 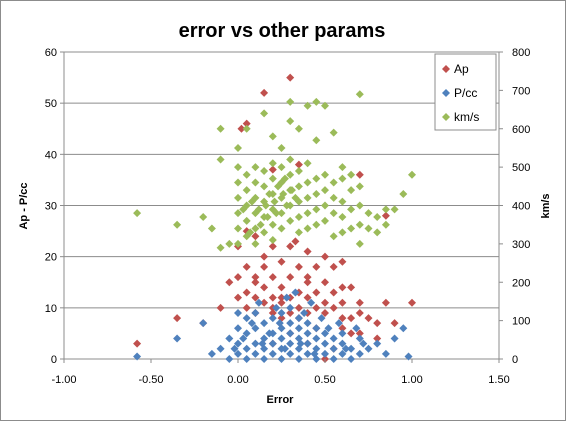 What do you see at coordinates (521, 168) in the screenshot?
I see `y2-tick-label: 500` at bounding box center [521, 168].